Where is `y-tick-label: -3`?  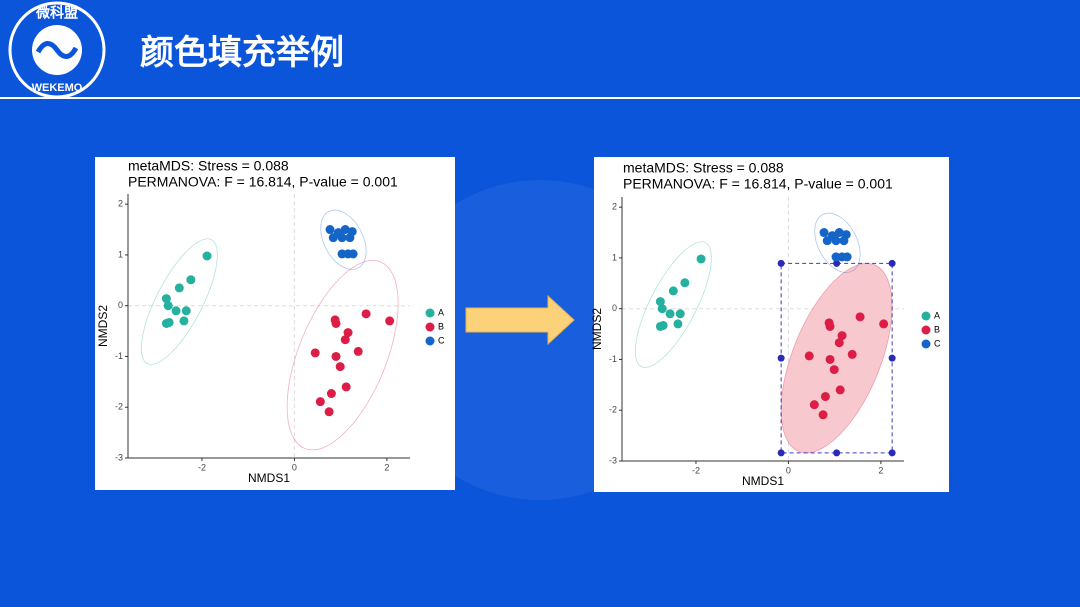 y-tick-label: -3 is located at coordinates (119, 457).